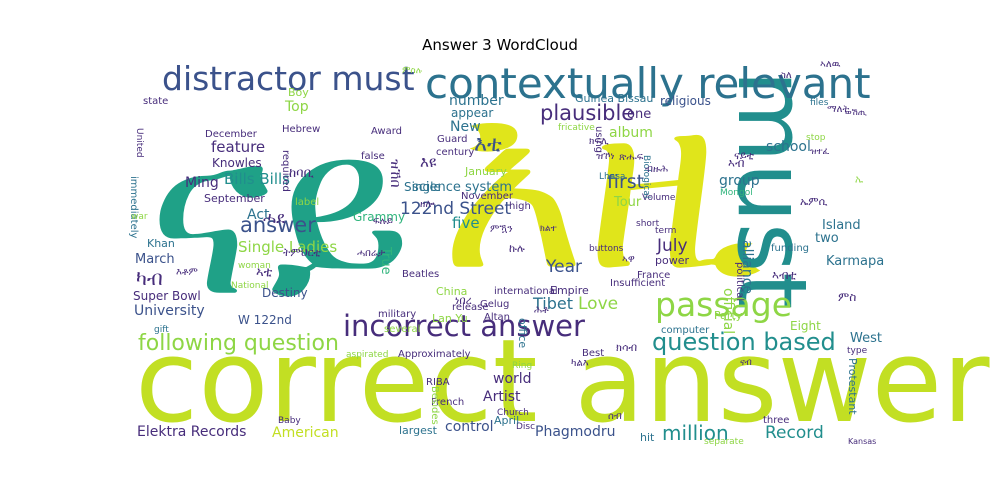 This screenshot has width=1000, height=500. What do you see at coordinates (397, 314) in the screenshot?
I see `word-military: military` at bounding box center [397, 314].